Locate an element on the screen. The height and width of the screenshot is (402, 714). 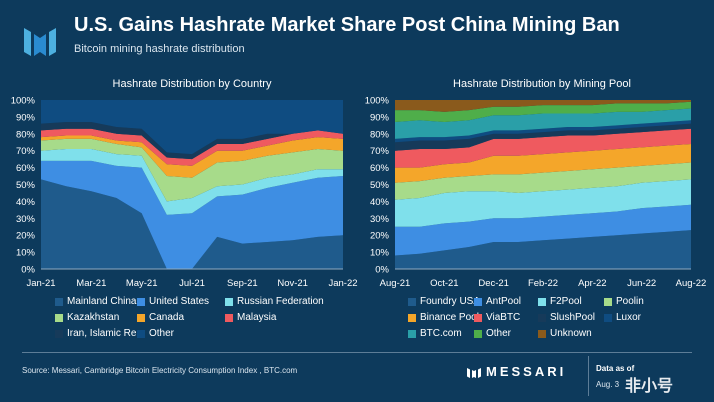
area-series-poolin is located at coordinates (543, 181).